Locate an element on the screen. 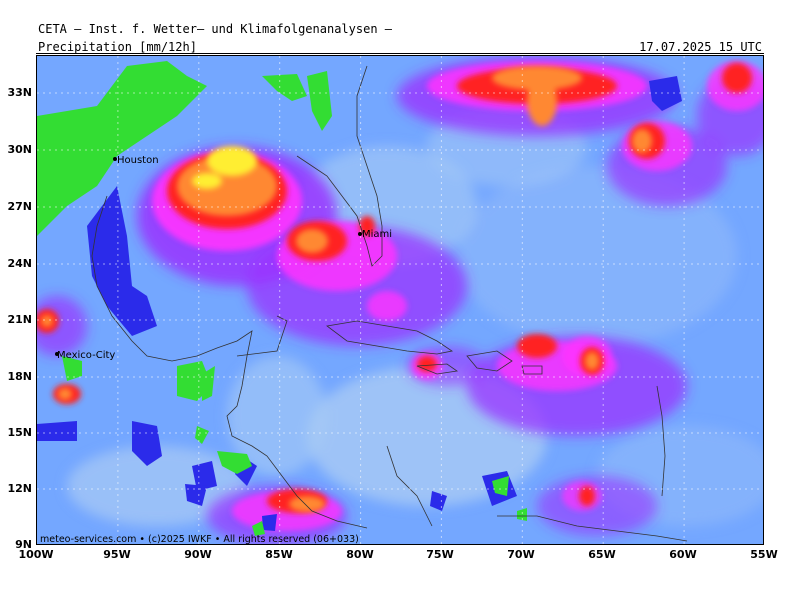  header-product: Precipitation [mm/12h] is located at coordinates (117, 47).